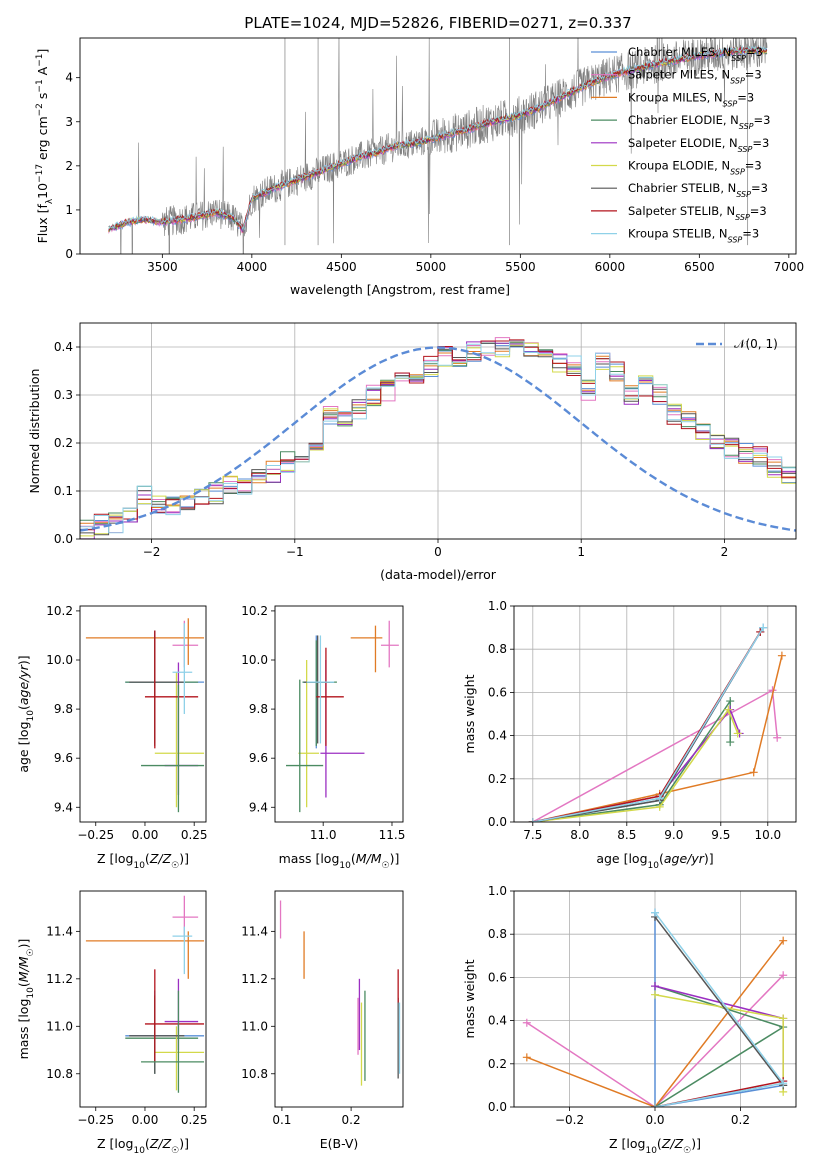  What do you see at coordinates (699, 267) in the screenshot?
I see `x-tick-label: 6500` at bounding box center [699, 267].